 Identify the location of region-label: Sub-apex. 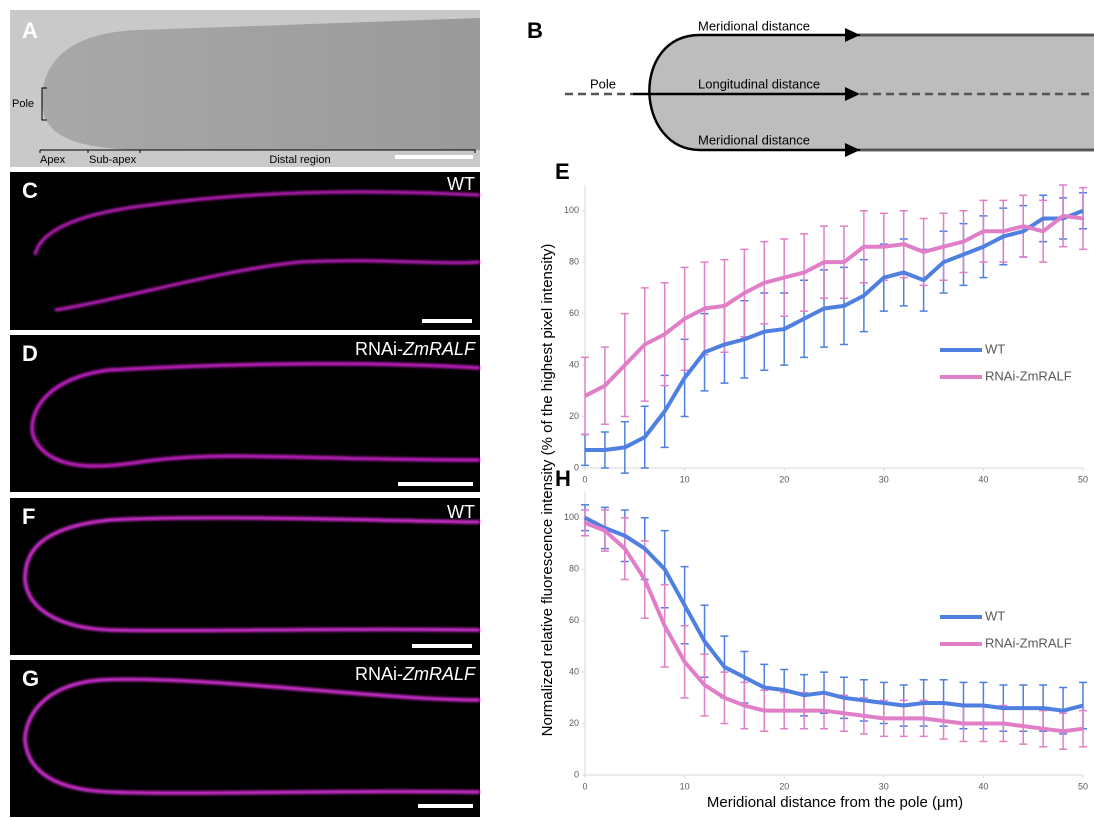
(113, 160).